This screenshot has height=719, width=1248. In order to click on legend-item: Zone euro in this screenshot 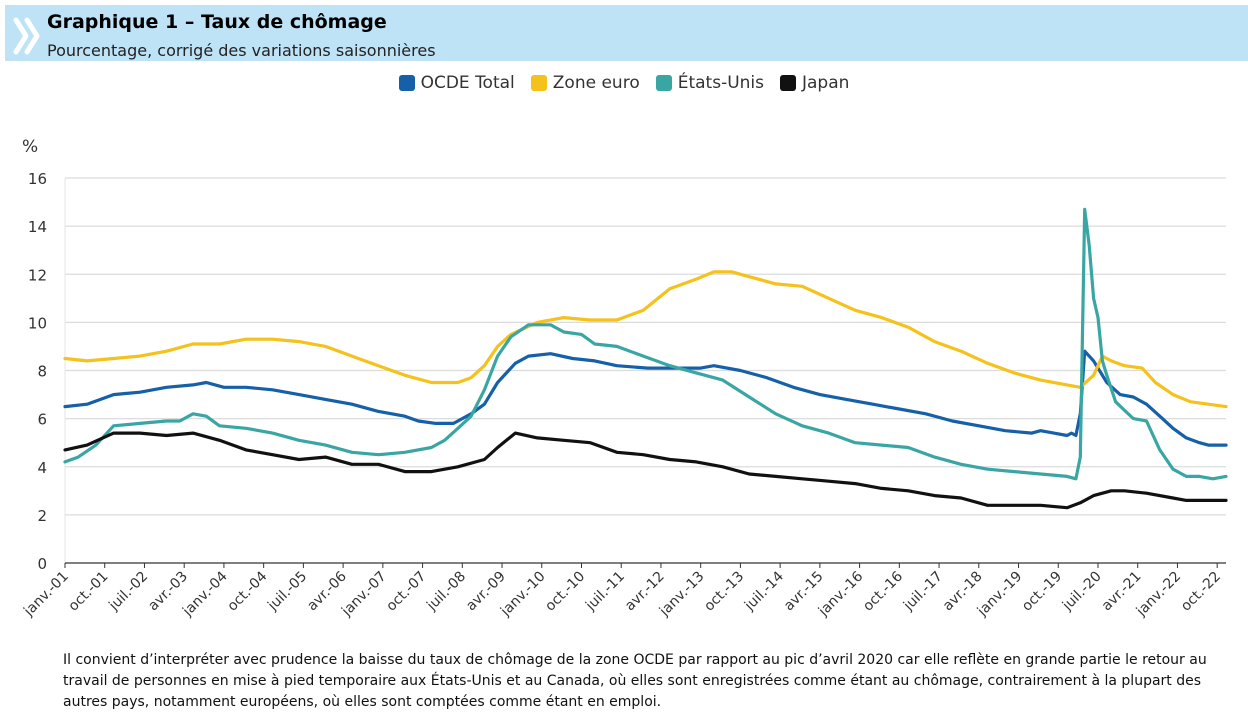, I will do `click(585, 83)`.